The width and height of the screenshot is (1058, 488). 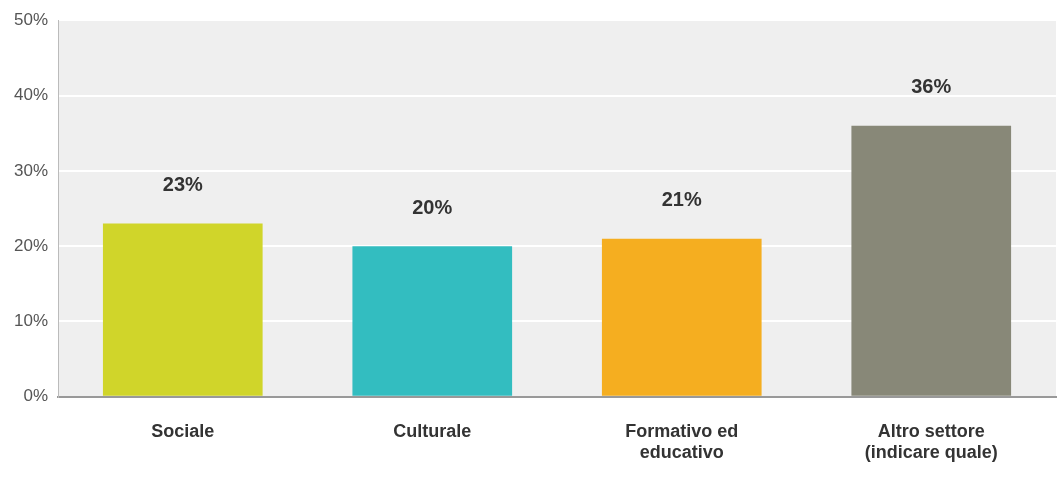 What do you see at coordinates (31, 19) in the screenshot?
I see `y-tick-label: 50%` at bounding box center [31, 19].